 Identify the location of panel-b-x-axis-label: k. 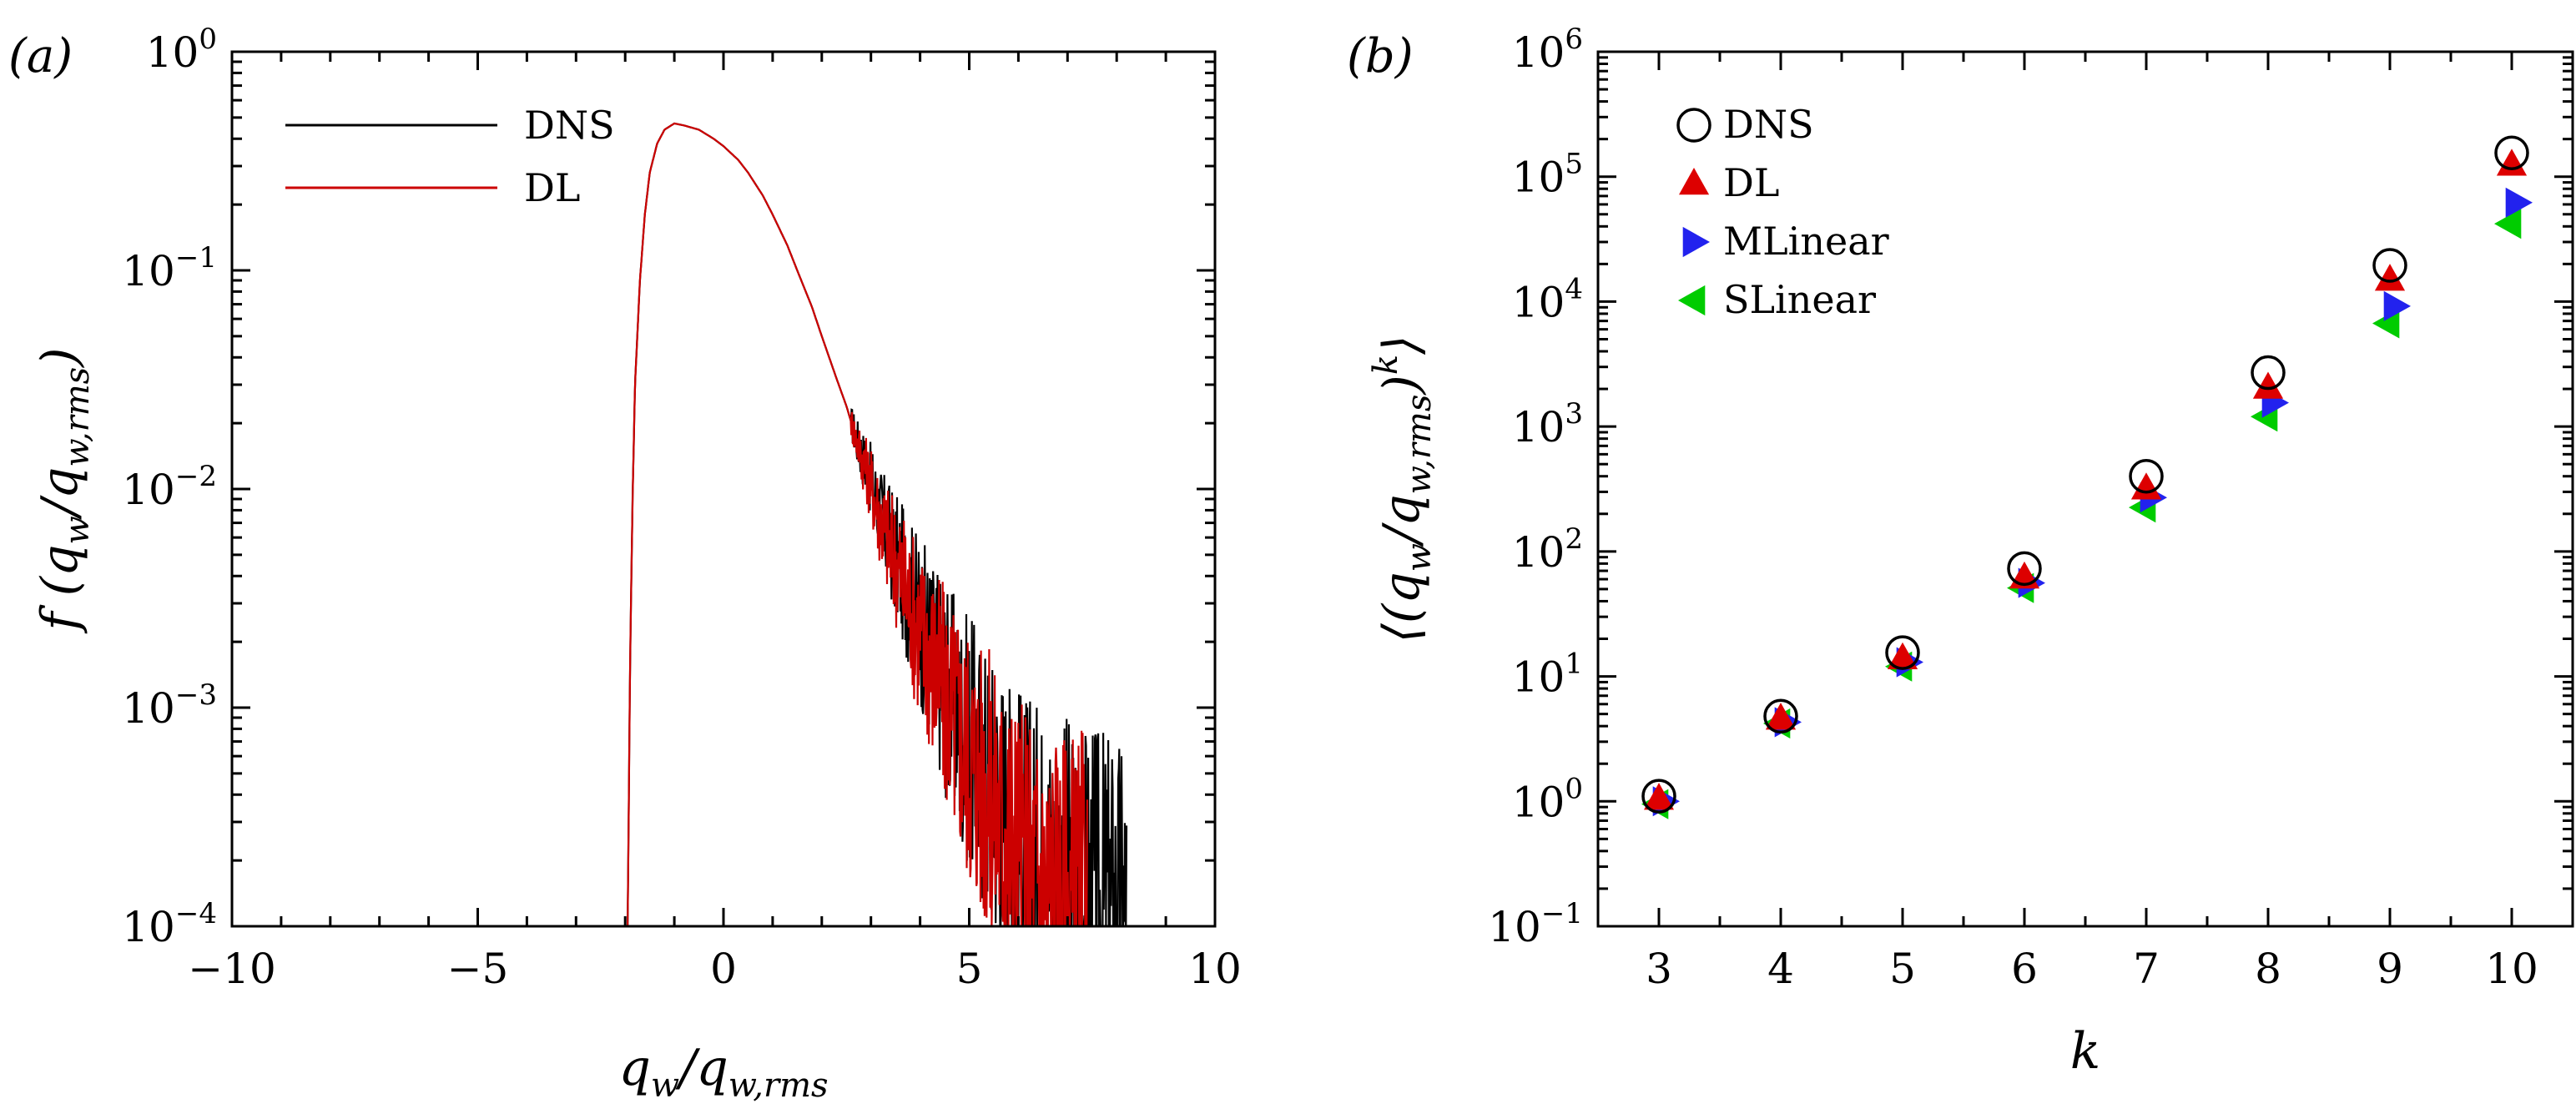
(2085, 1051).